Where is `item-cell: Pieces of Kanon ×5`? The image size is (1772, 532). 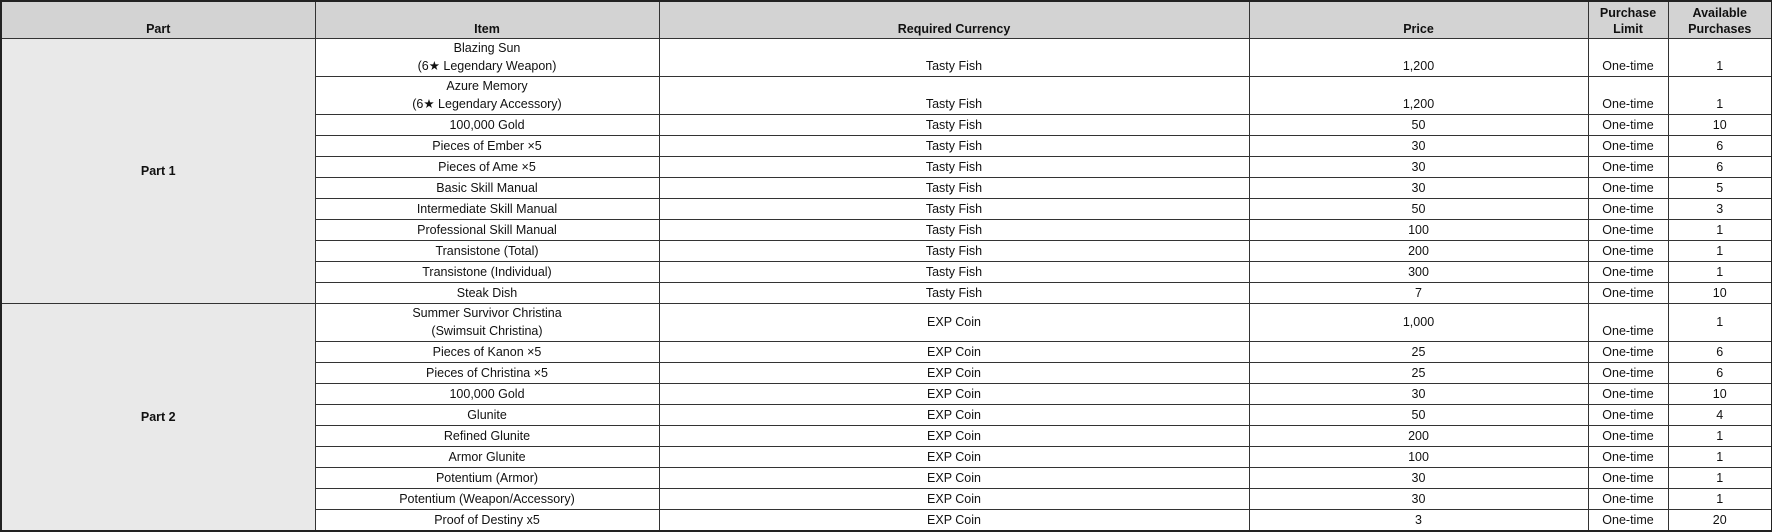
item-cell: Pieces of Kanon ×5 is located at coordinates (487, 352).